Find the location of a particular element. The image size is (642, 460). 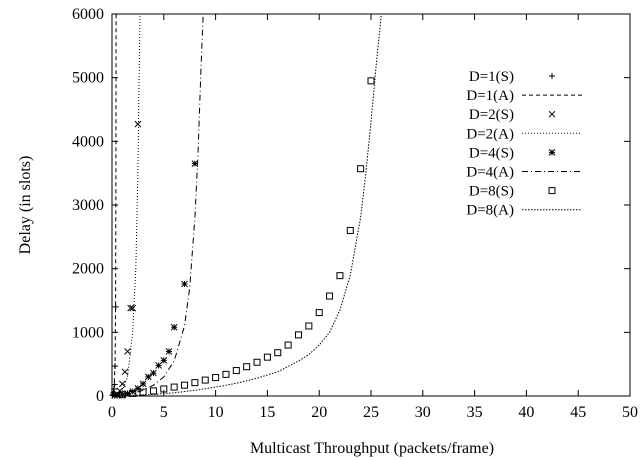

legend-label-d-4-a: D=4(A) is located at coordinates (490, 173).